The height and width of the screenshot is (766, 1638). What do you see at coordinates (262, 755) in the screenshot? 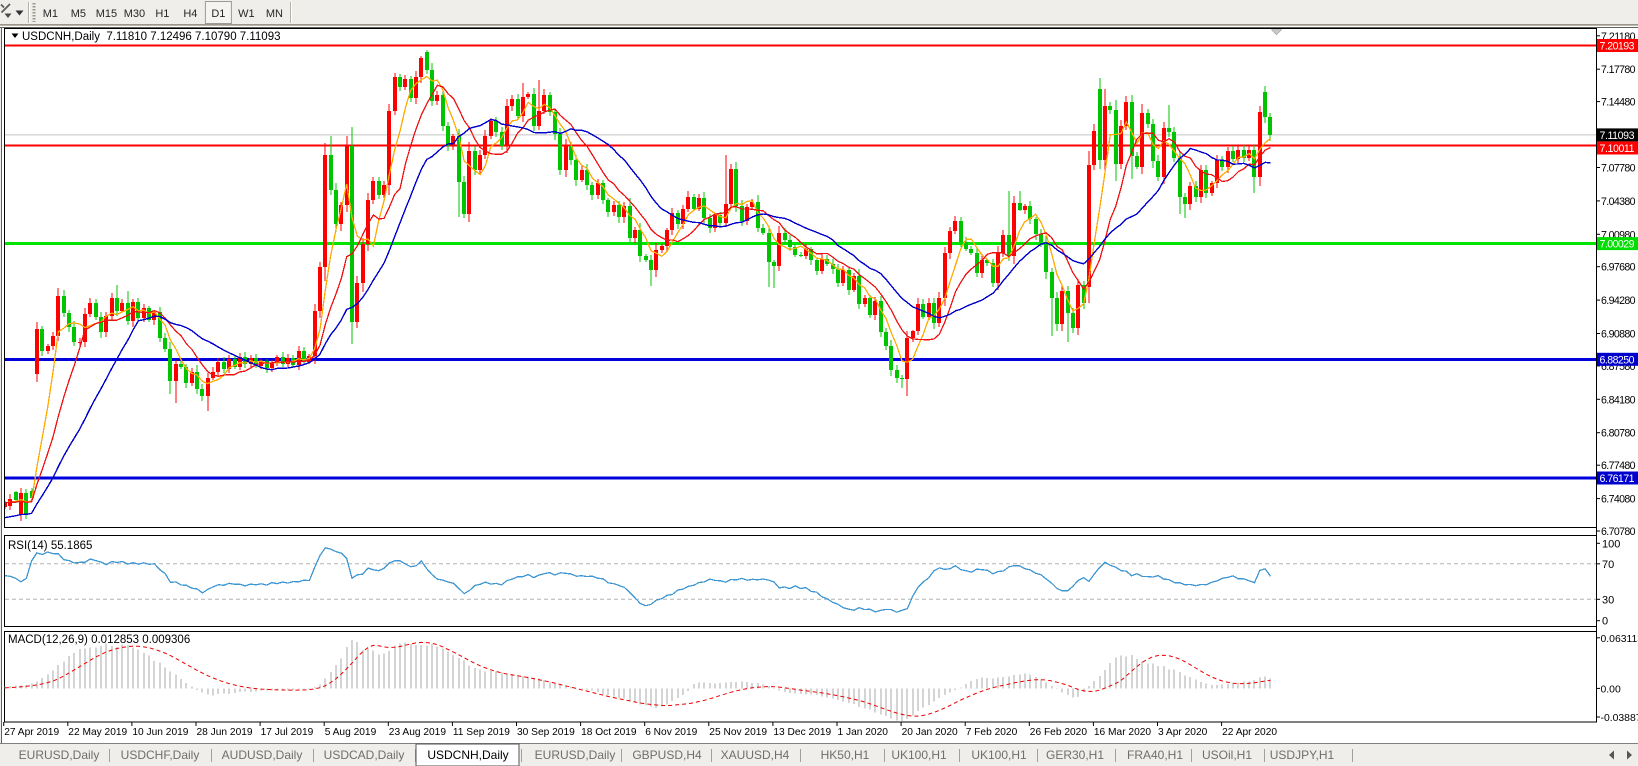
I see `svg-text: AUDUSD,Daily` at bounding box center [262, 755].